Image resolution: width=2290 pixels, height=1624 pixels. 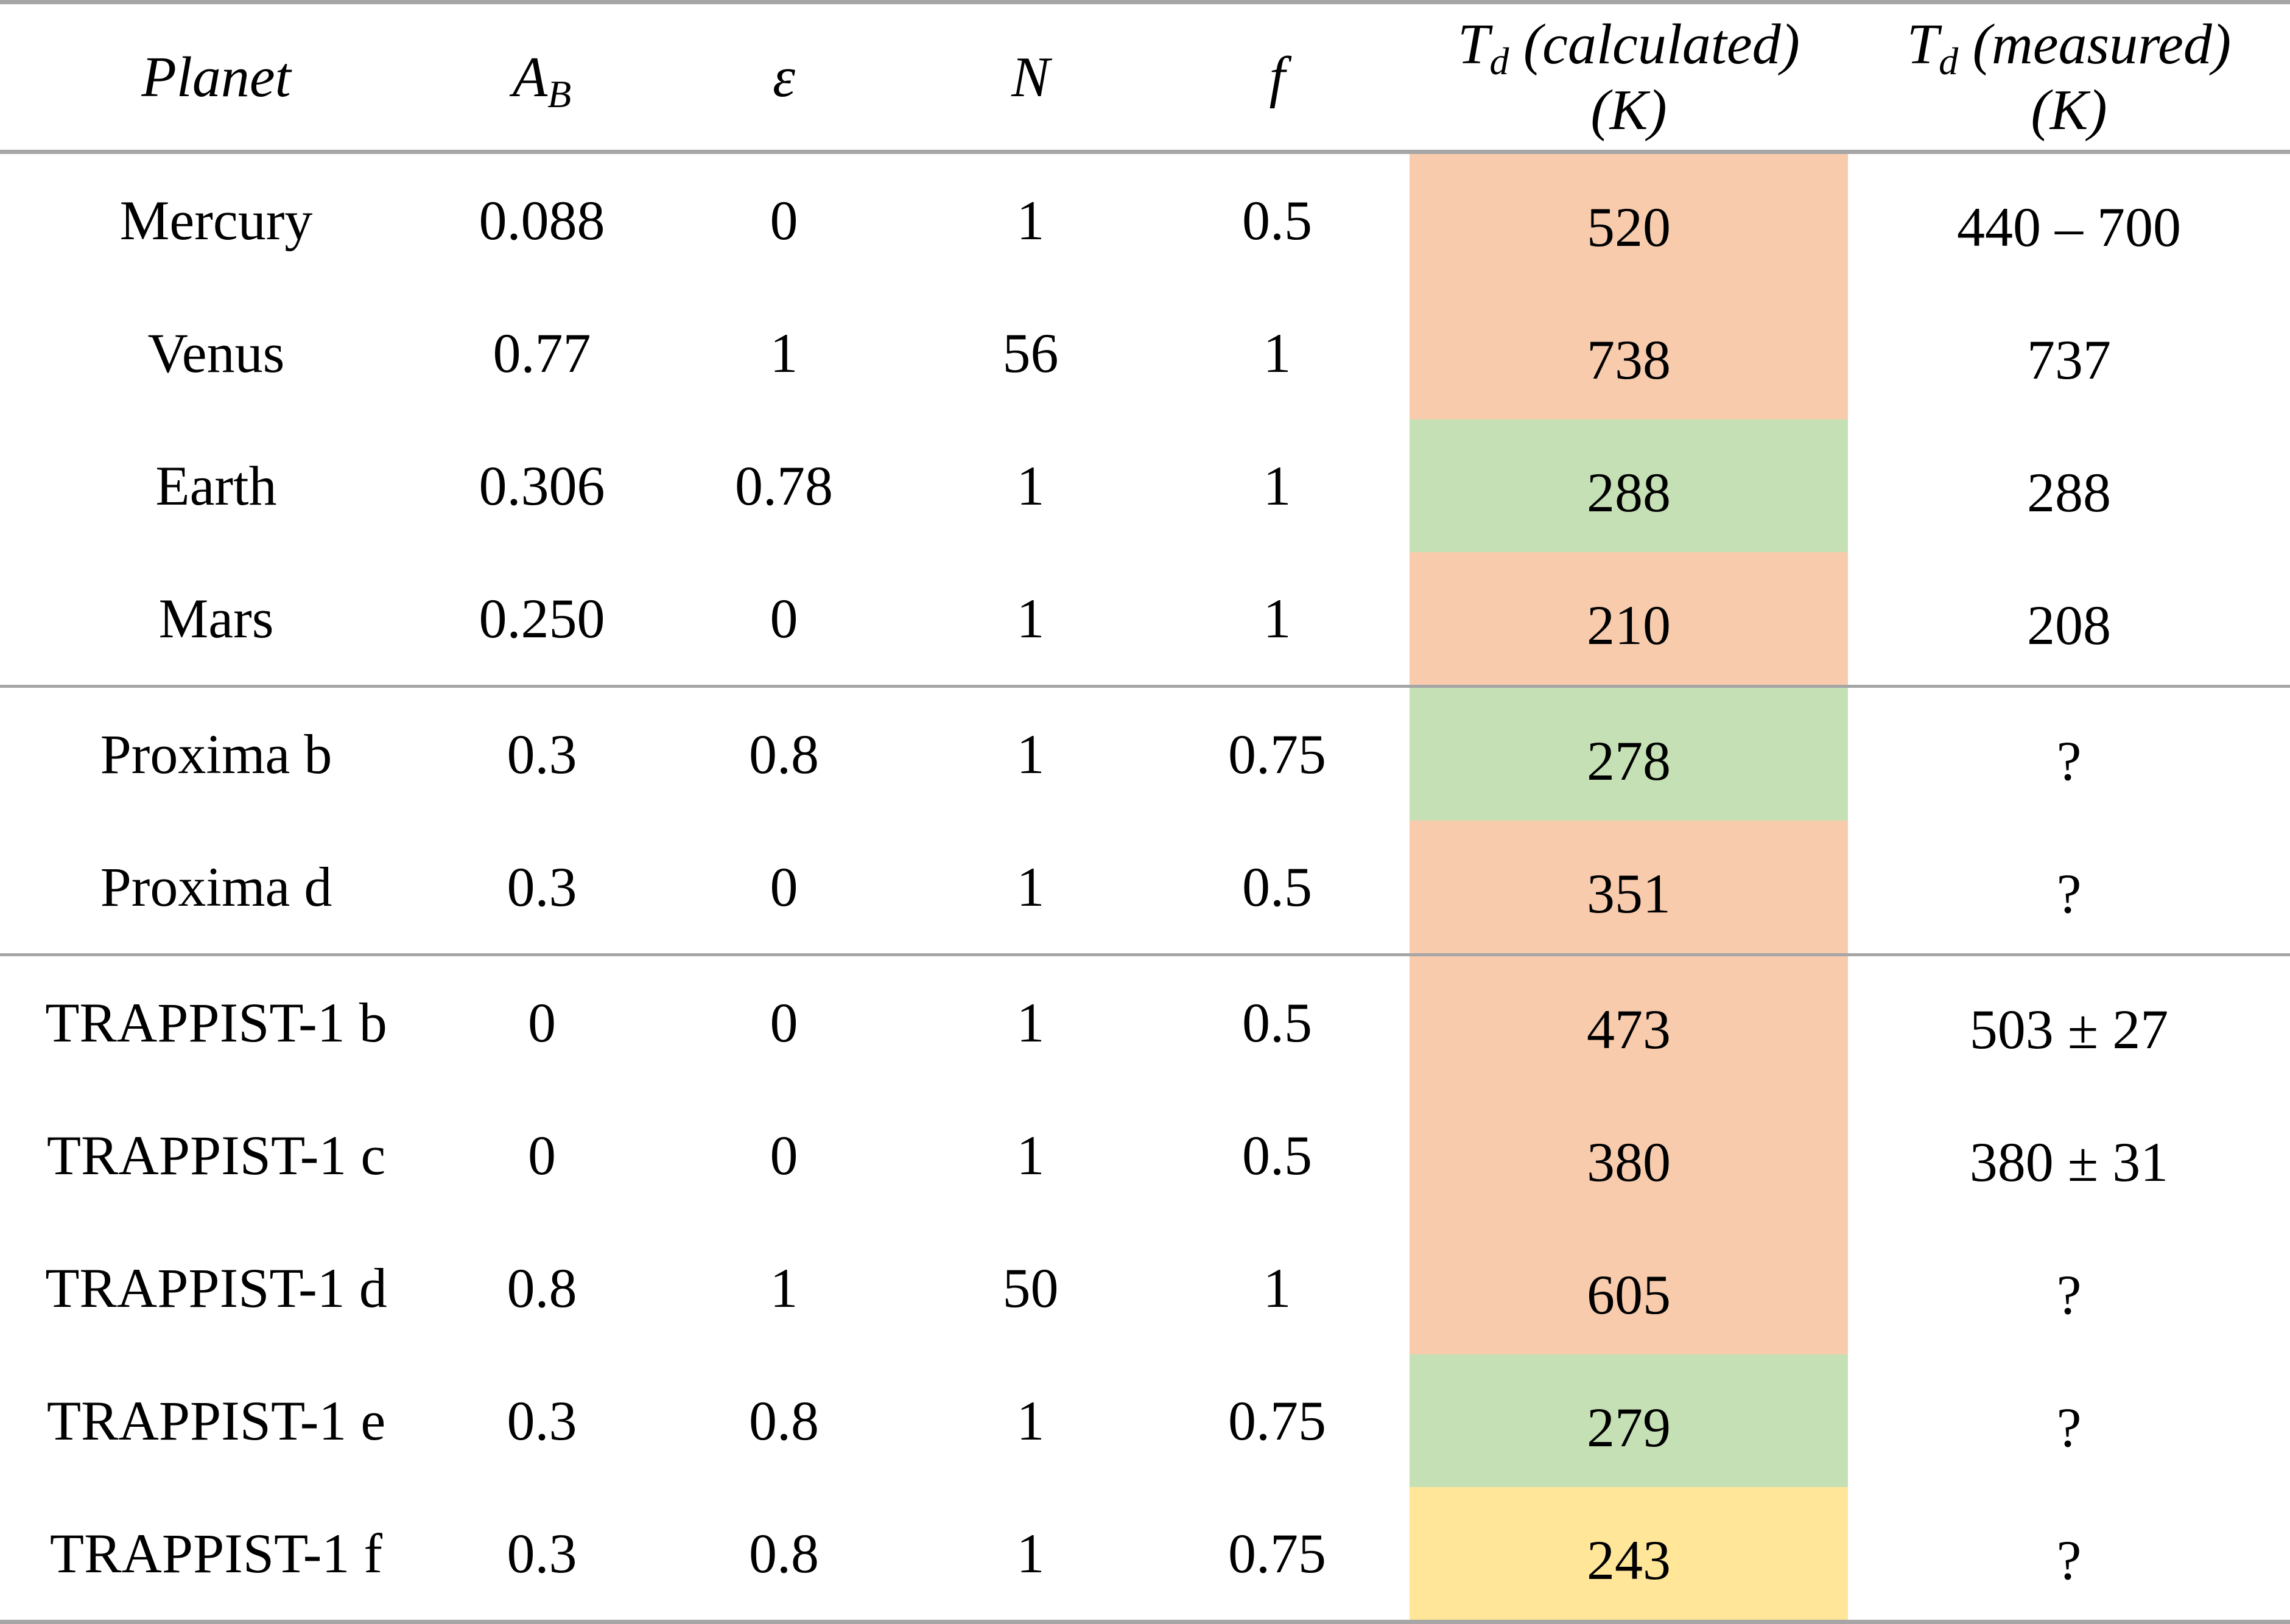 I want to click on table-row: TRAPPIST-1 d 0.8 1 50 1 605?, so click(x=1145, y=1288).